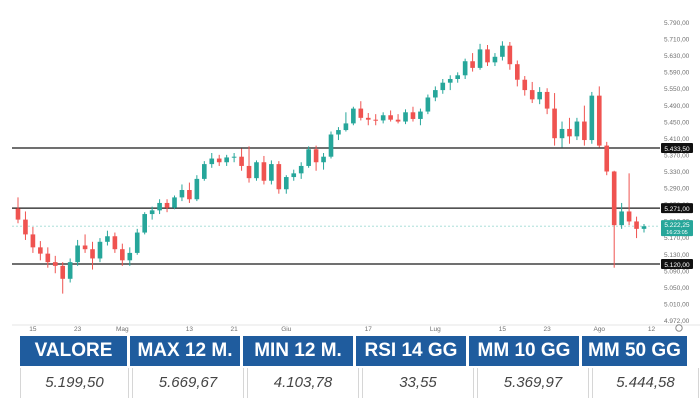 This screenshot has height=400, width=700. I want to click on stats-header-rsi-14gg: RSI 14 GG, so click(411, 351).